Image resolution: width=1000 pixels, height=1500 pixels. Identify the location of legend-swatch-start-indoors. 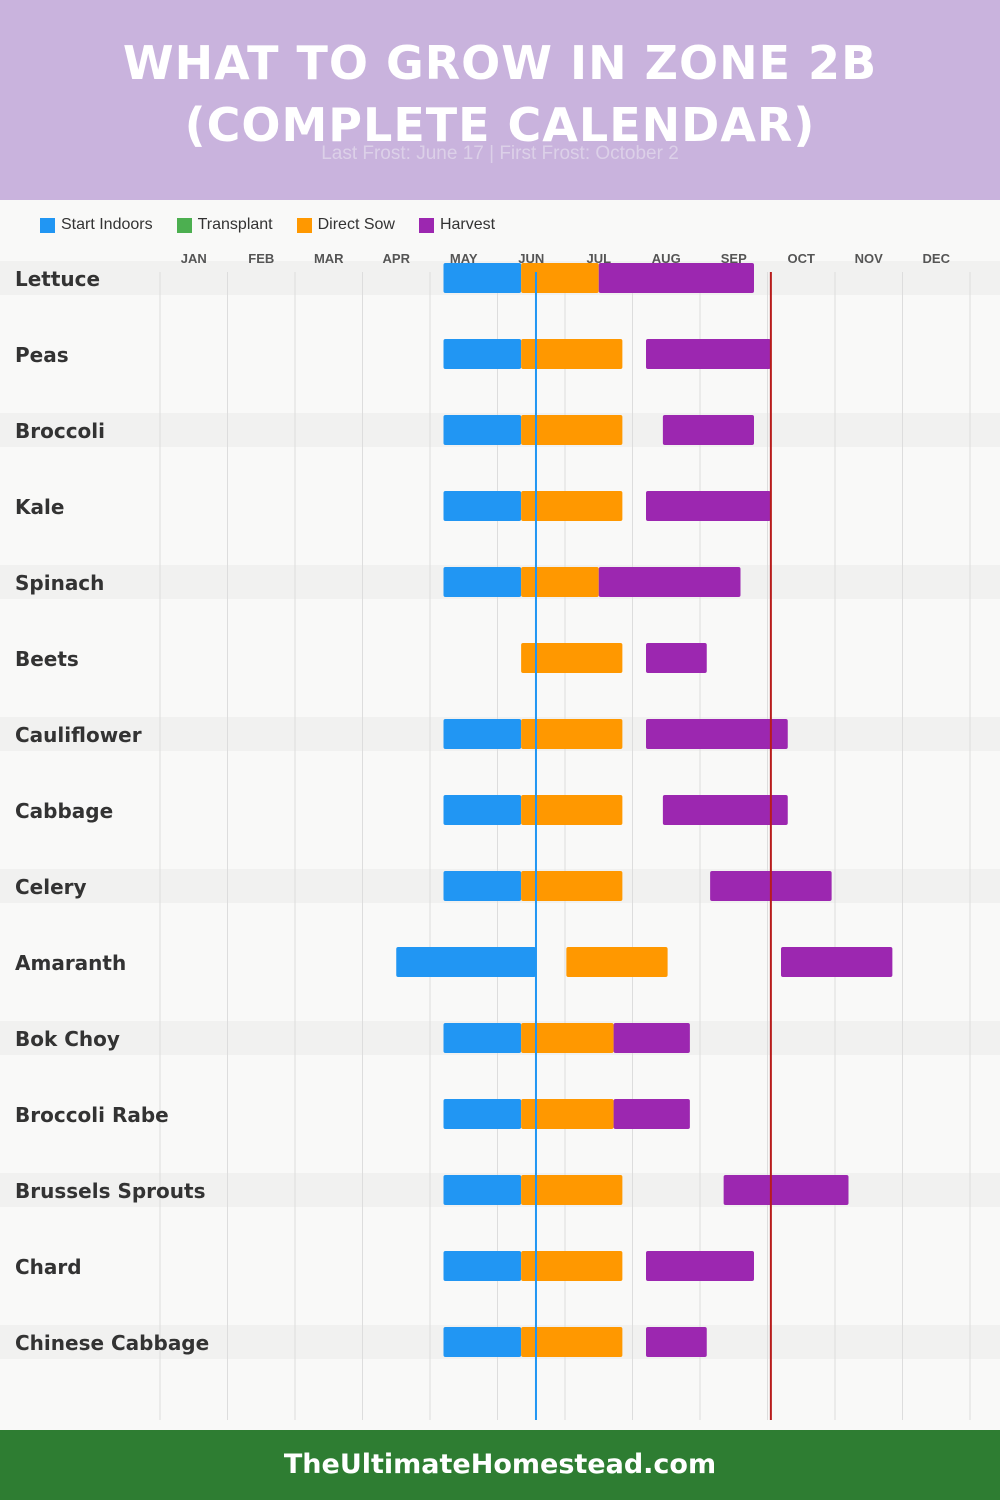
(47, 225).